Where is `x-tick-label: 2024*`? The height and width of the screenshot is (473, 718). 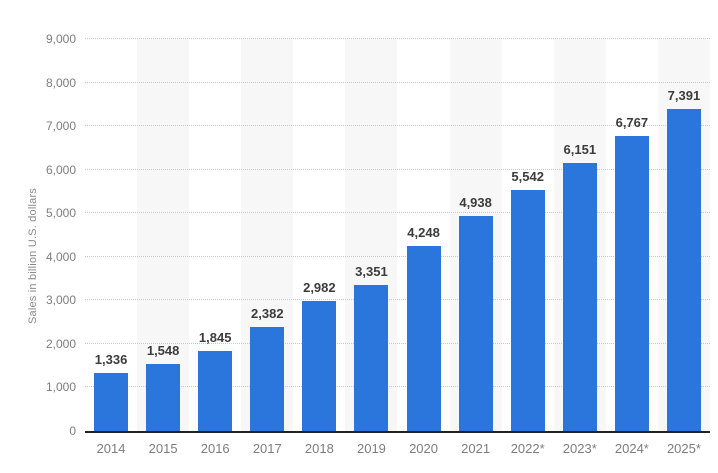 x-tick-label: 2024* is located at coordinates (631, 448).